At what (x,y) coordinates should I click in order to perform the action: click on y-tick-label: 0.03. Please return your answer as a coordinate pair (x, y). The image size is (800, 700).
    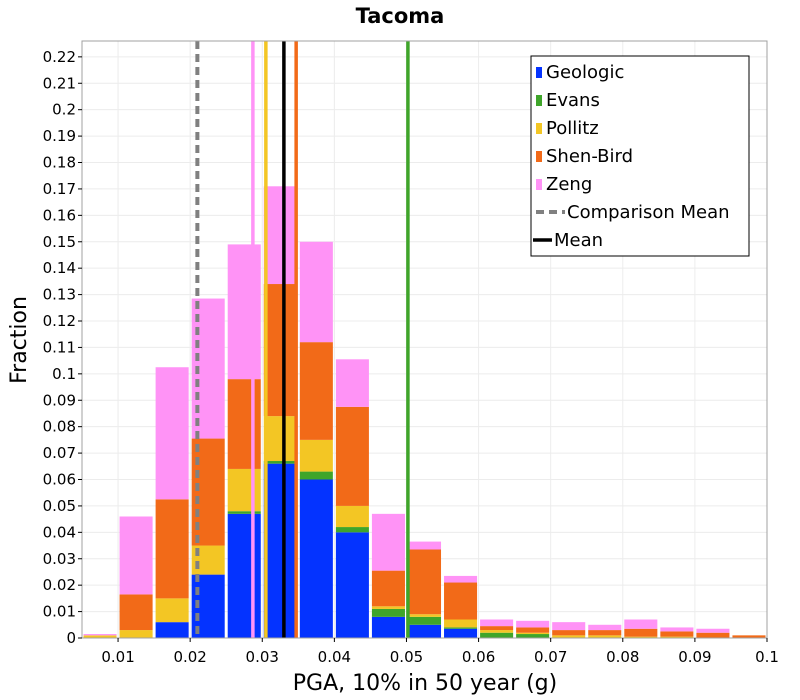
    Looking at the image, I should click on (59, 559).